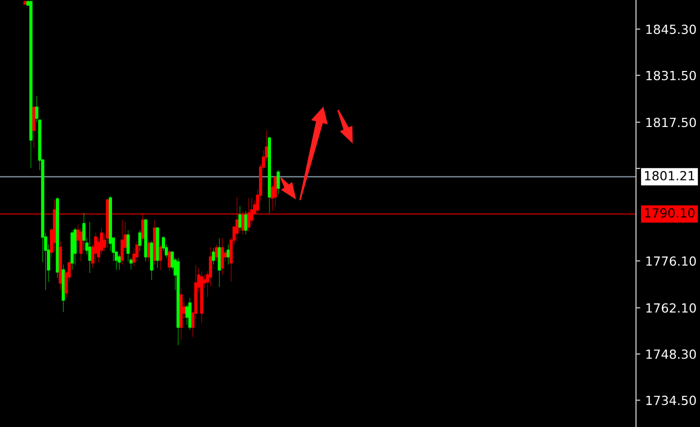 This screenshot has width=700, height=427. What do you see at coordinates (671, 29) in the screenshot?
I see `y-tick-label: 1845.30` at bounding box center [671, 29].